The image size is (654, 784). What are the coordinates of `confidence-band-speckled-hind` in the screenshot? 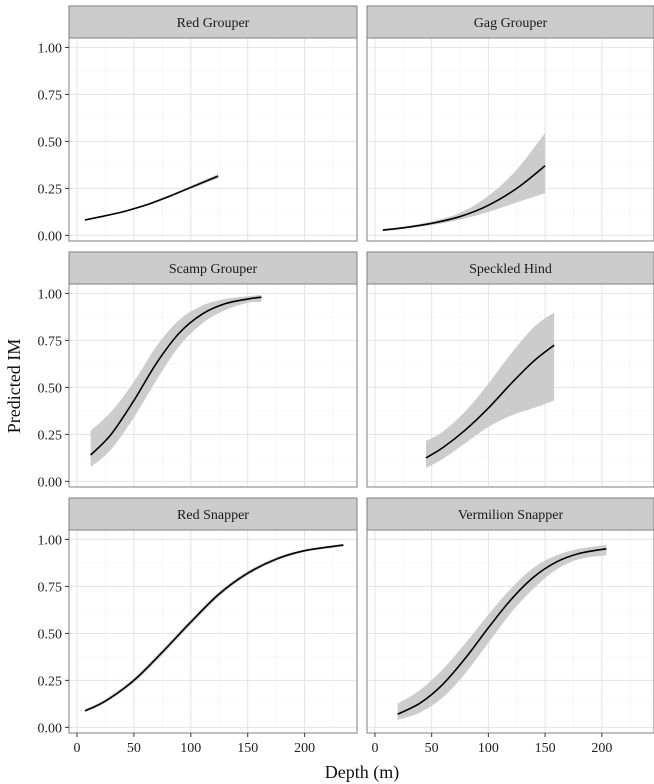 It's located at (490, 390).